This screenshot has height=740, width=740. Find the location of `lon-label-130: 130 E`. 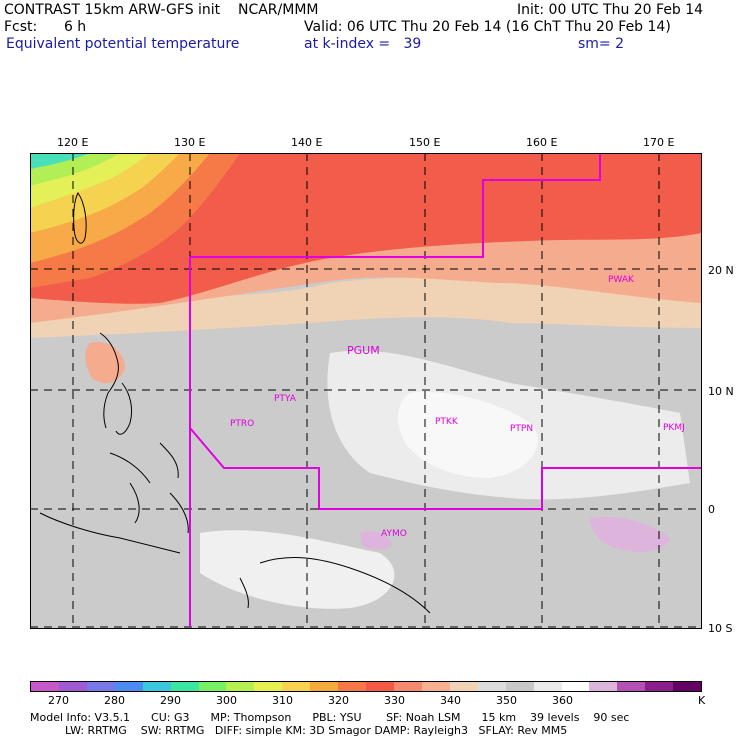

lon-label-130: 130 E is located at coordinates (190, 142).